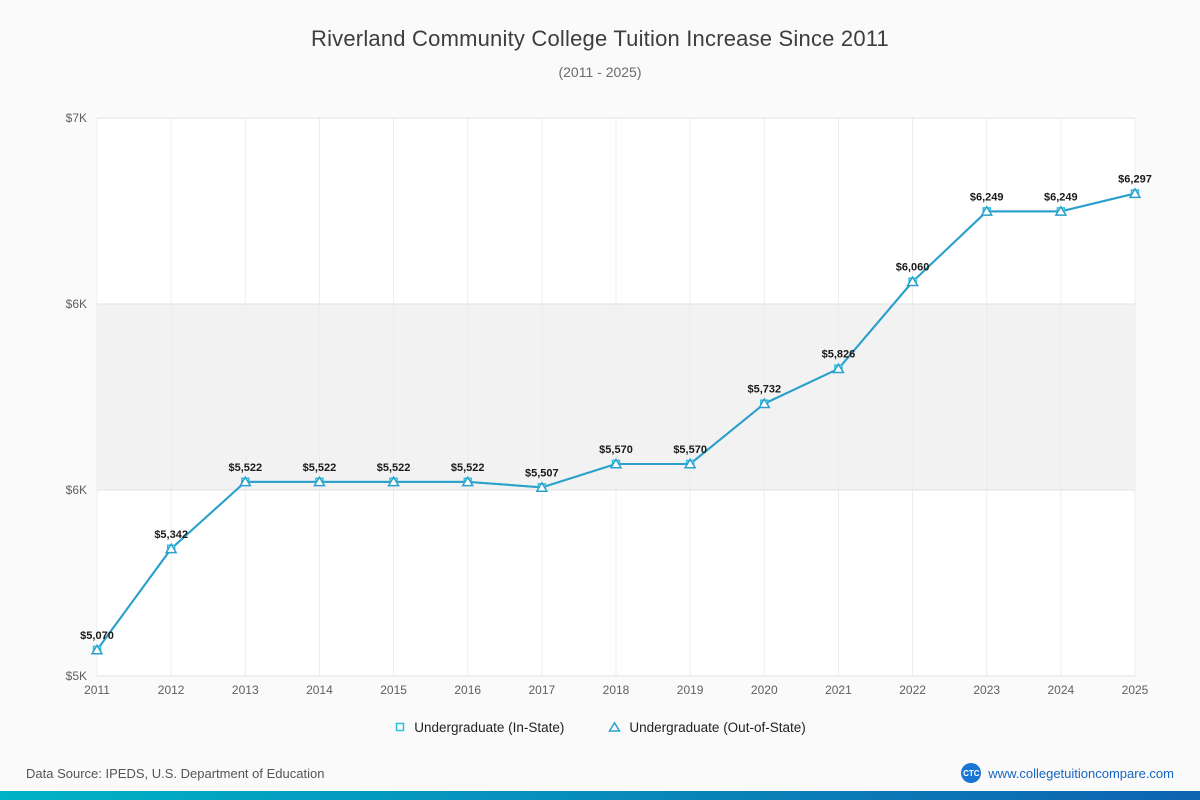  I want to click on website-link: CTC www.collegetuitioncompare.com, so click(1067, 773).